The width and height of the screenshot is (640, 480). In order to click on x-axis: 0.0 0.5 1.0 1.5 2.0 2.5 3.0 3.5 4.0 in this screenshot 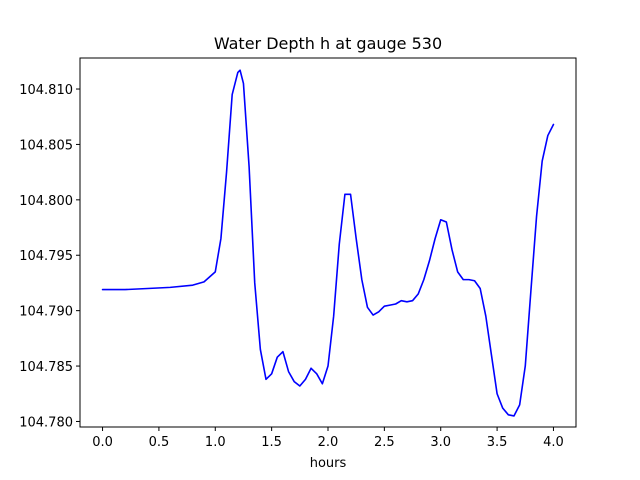, I will do `click(328, 438)`.